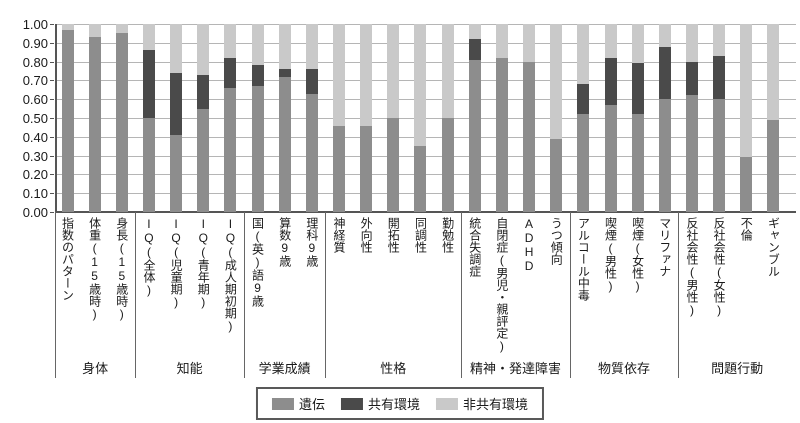 The image size is (800, 423). Describe the element at coordinates (447, 235) in the screenshot. I see `category-label: 勤勉性` at that location.